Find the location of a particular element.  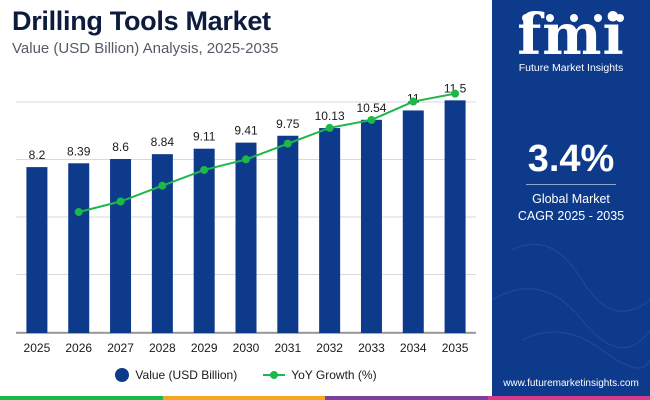

panel-background-wave is located at coordinates (571, 306).